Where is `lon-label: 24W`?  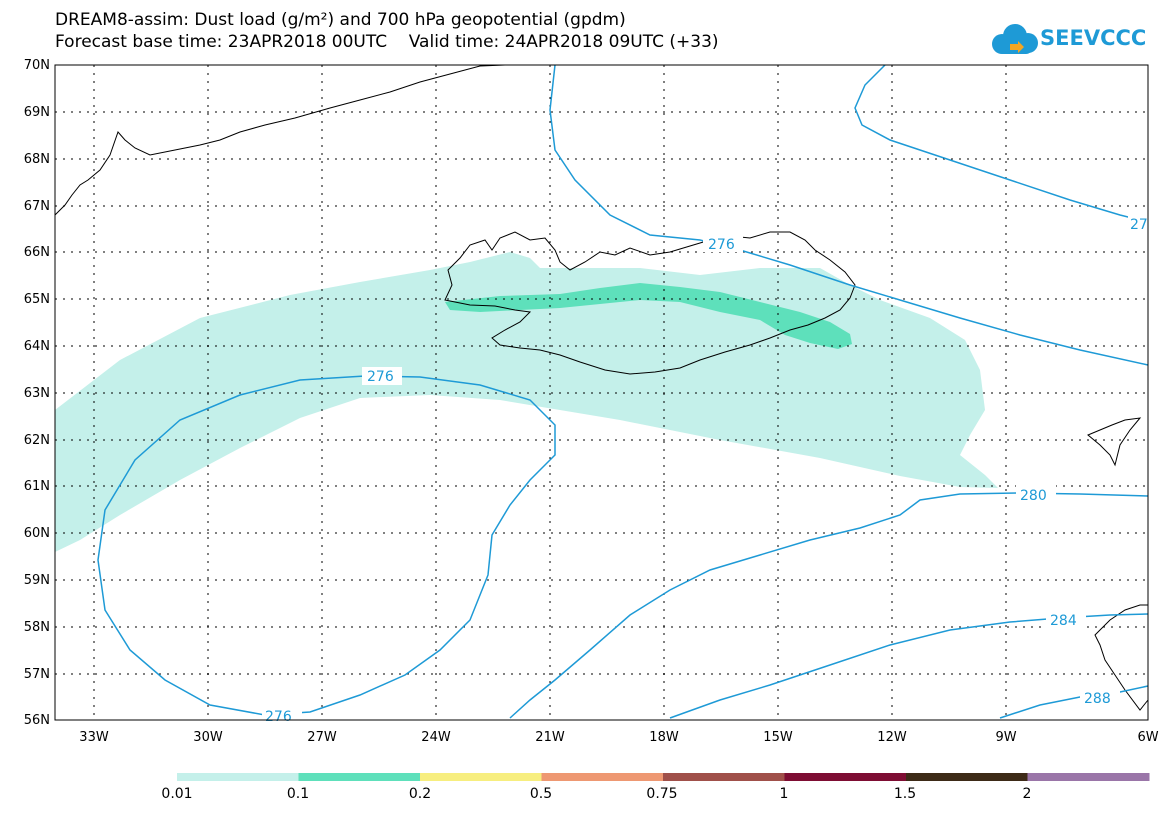 lon-label: 24W is located at coordinates (436, 737).